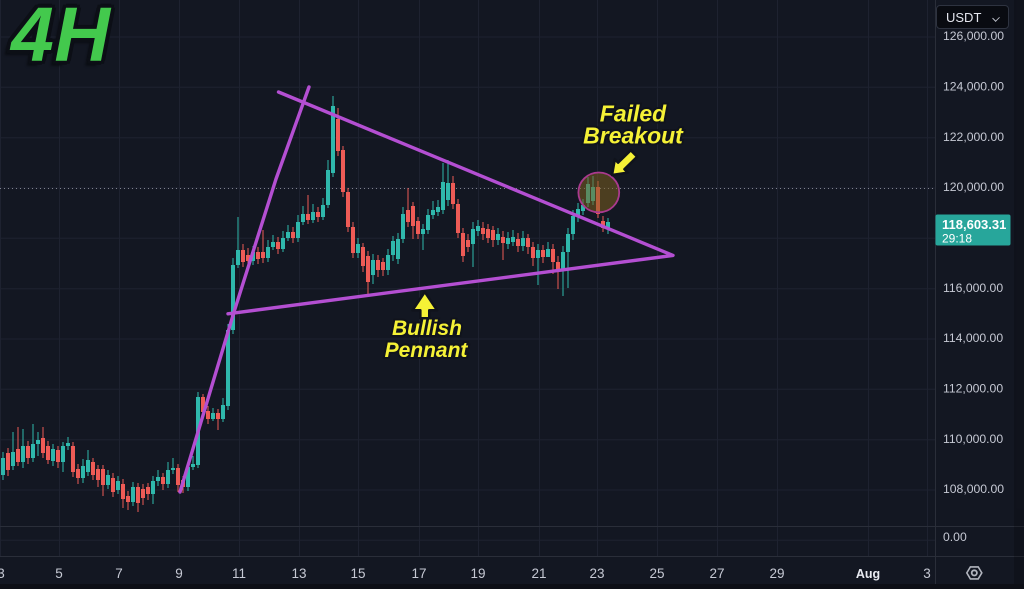 This screenshot has width=1024, height=589. What do you see at coordinates (427, 350) in the screenshot?
I see `svg-text: Pennant` at bounding box center [427, 350].